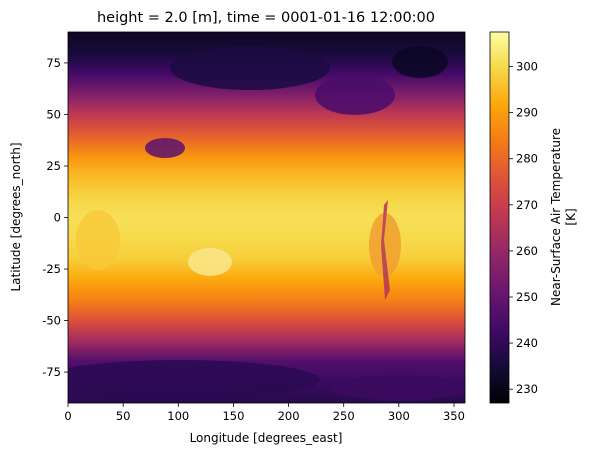 The image size is (590, 455). Describe the element at coordinates (53, 166) in the screenshot. I see `y-tick-label: 25` at that location.